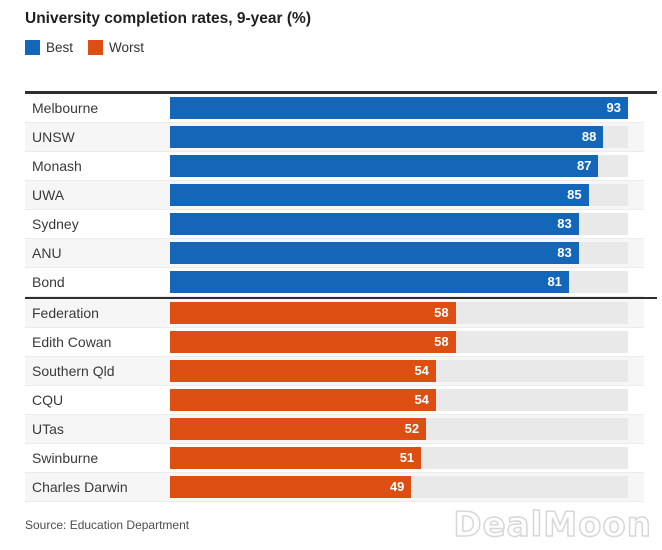 The height and width of the screenshot is (550, 662). I want to click on row-label: Bond, so click(48, 282).